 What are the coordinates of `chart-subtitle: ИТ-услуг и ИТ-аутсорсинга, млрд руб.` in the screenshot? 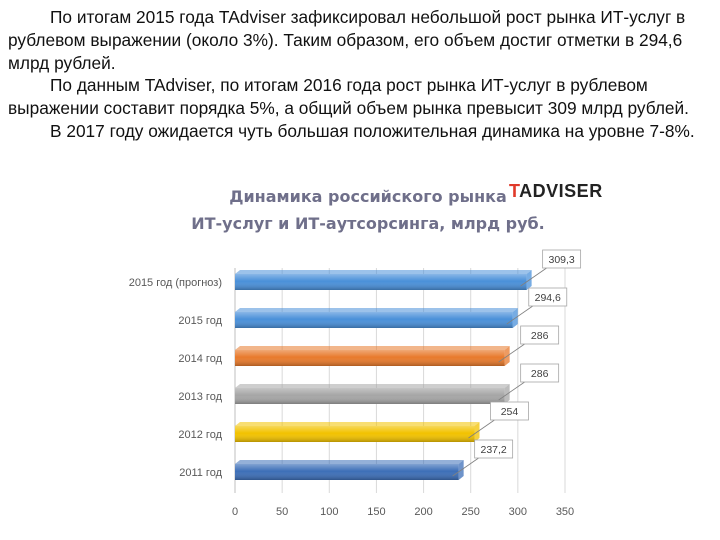 It's located at (368, 223).